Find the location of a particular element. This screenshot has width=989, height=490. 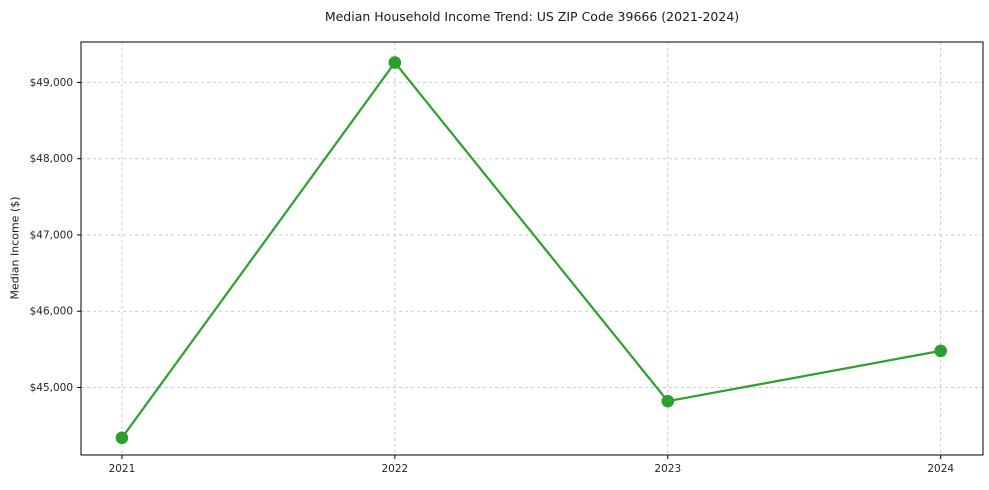

y-tick-label: $49,000 is located at coordinates (51, 83).